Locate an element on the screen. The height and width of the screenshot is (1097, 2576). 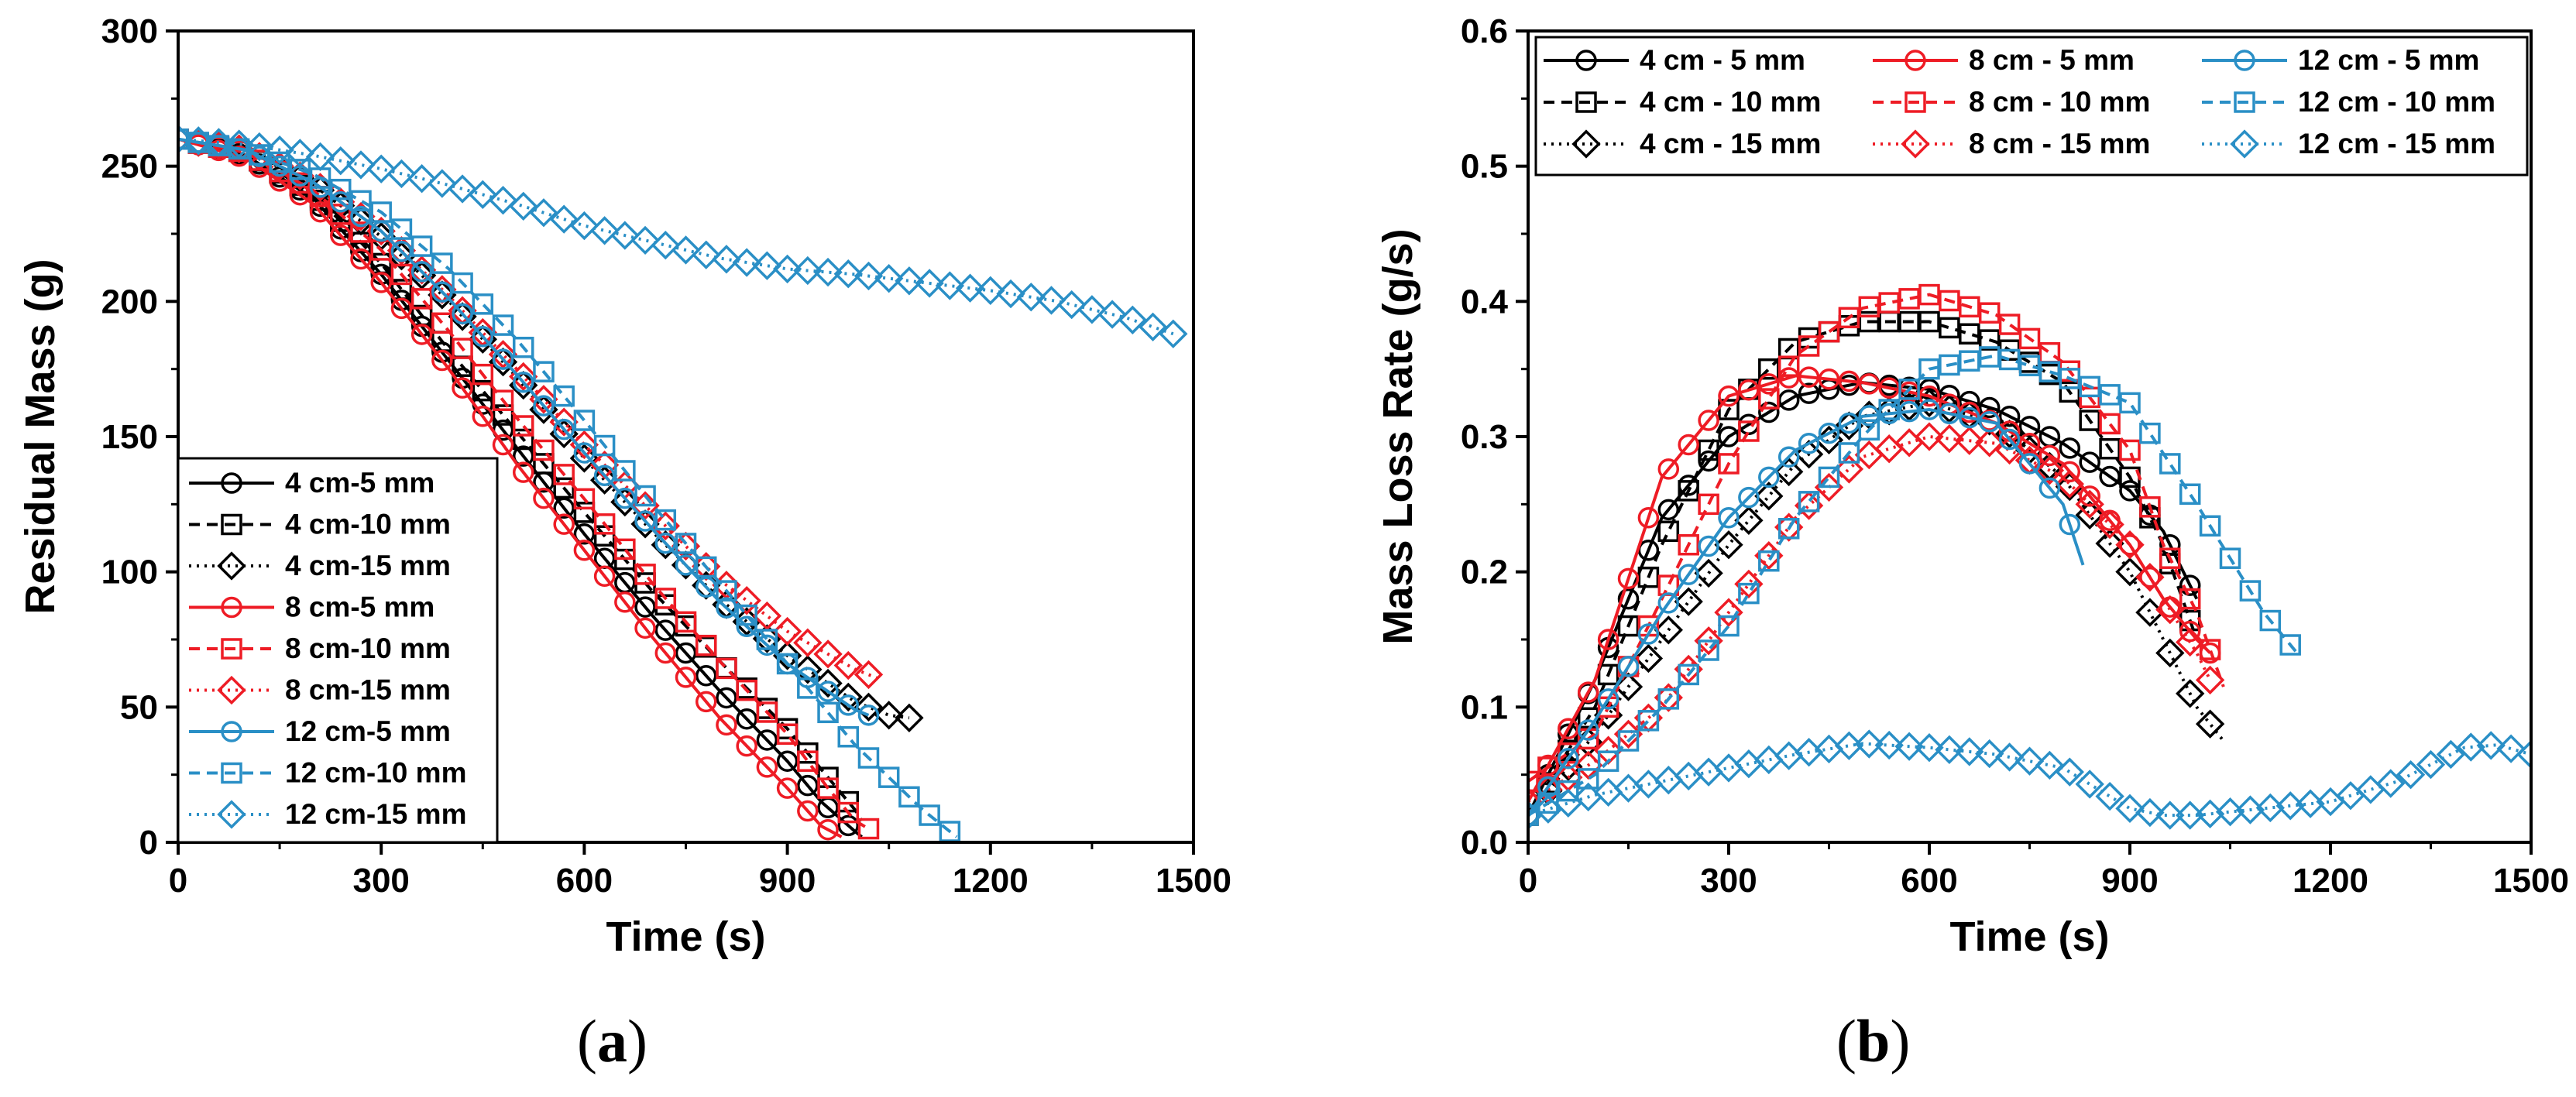
series-line is located at coordinates (1863, 568).